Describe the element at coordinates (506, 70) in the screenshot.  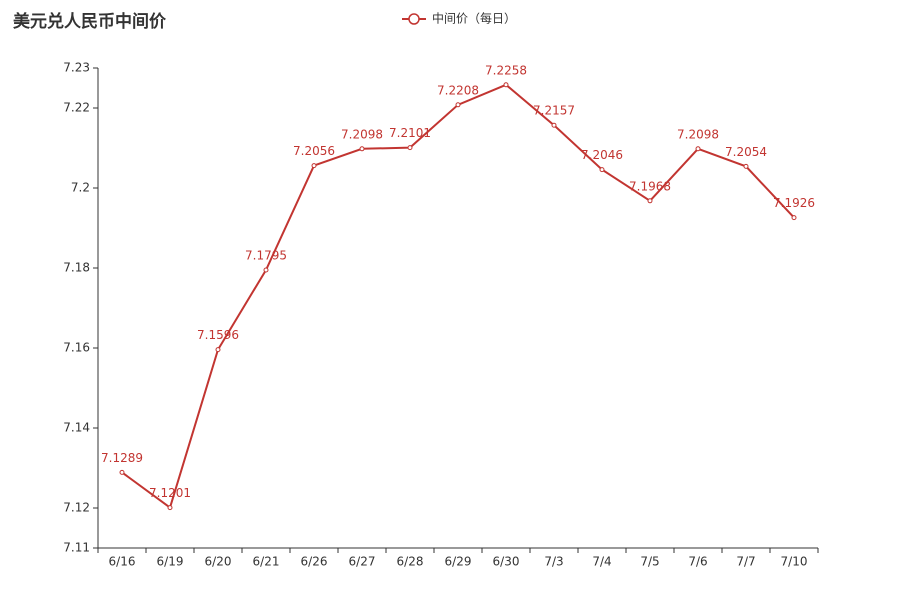
I see `data-label: 7.2258` at that location.